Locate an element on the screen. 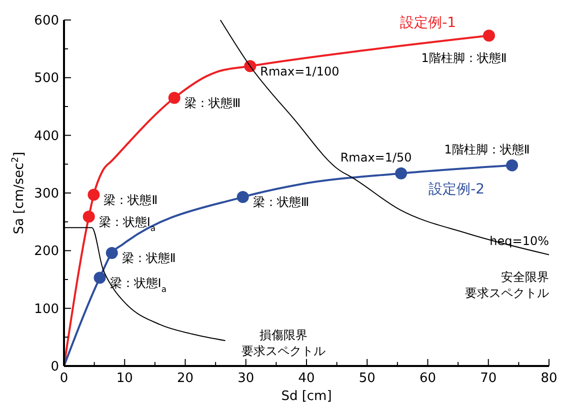 This screenshot has width=568, height=408. y-tick-label: 0 is located at coordinates (54, 367).